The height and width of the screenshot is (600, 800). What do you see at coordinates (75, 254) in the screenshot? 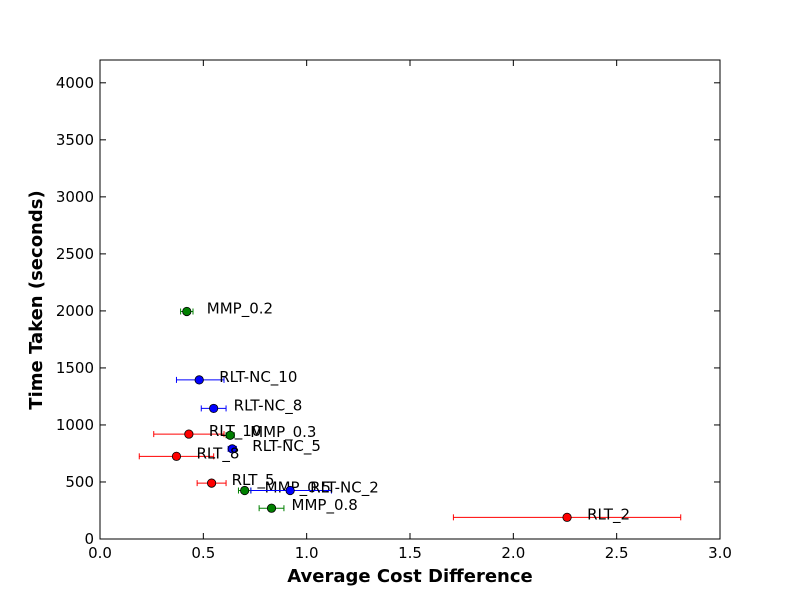
I see `y-tick-label: 2500` at bounding box center [75, 254].